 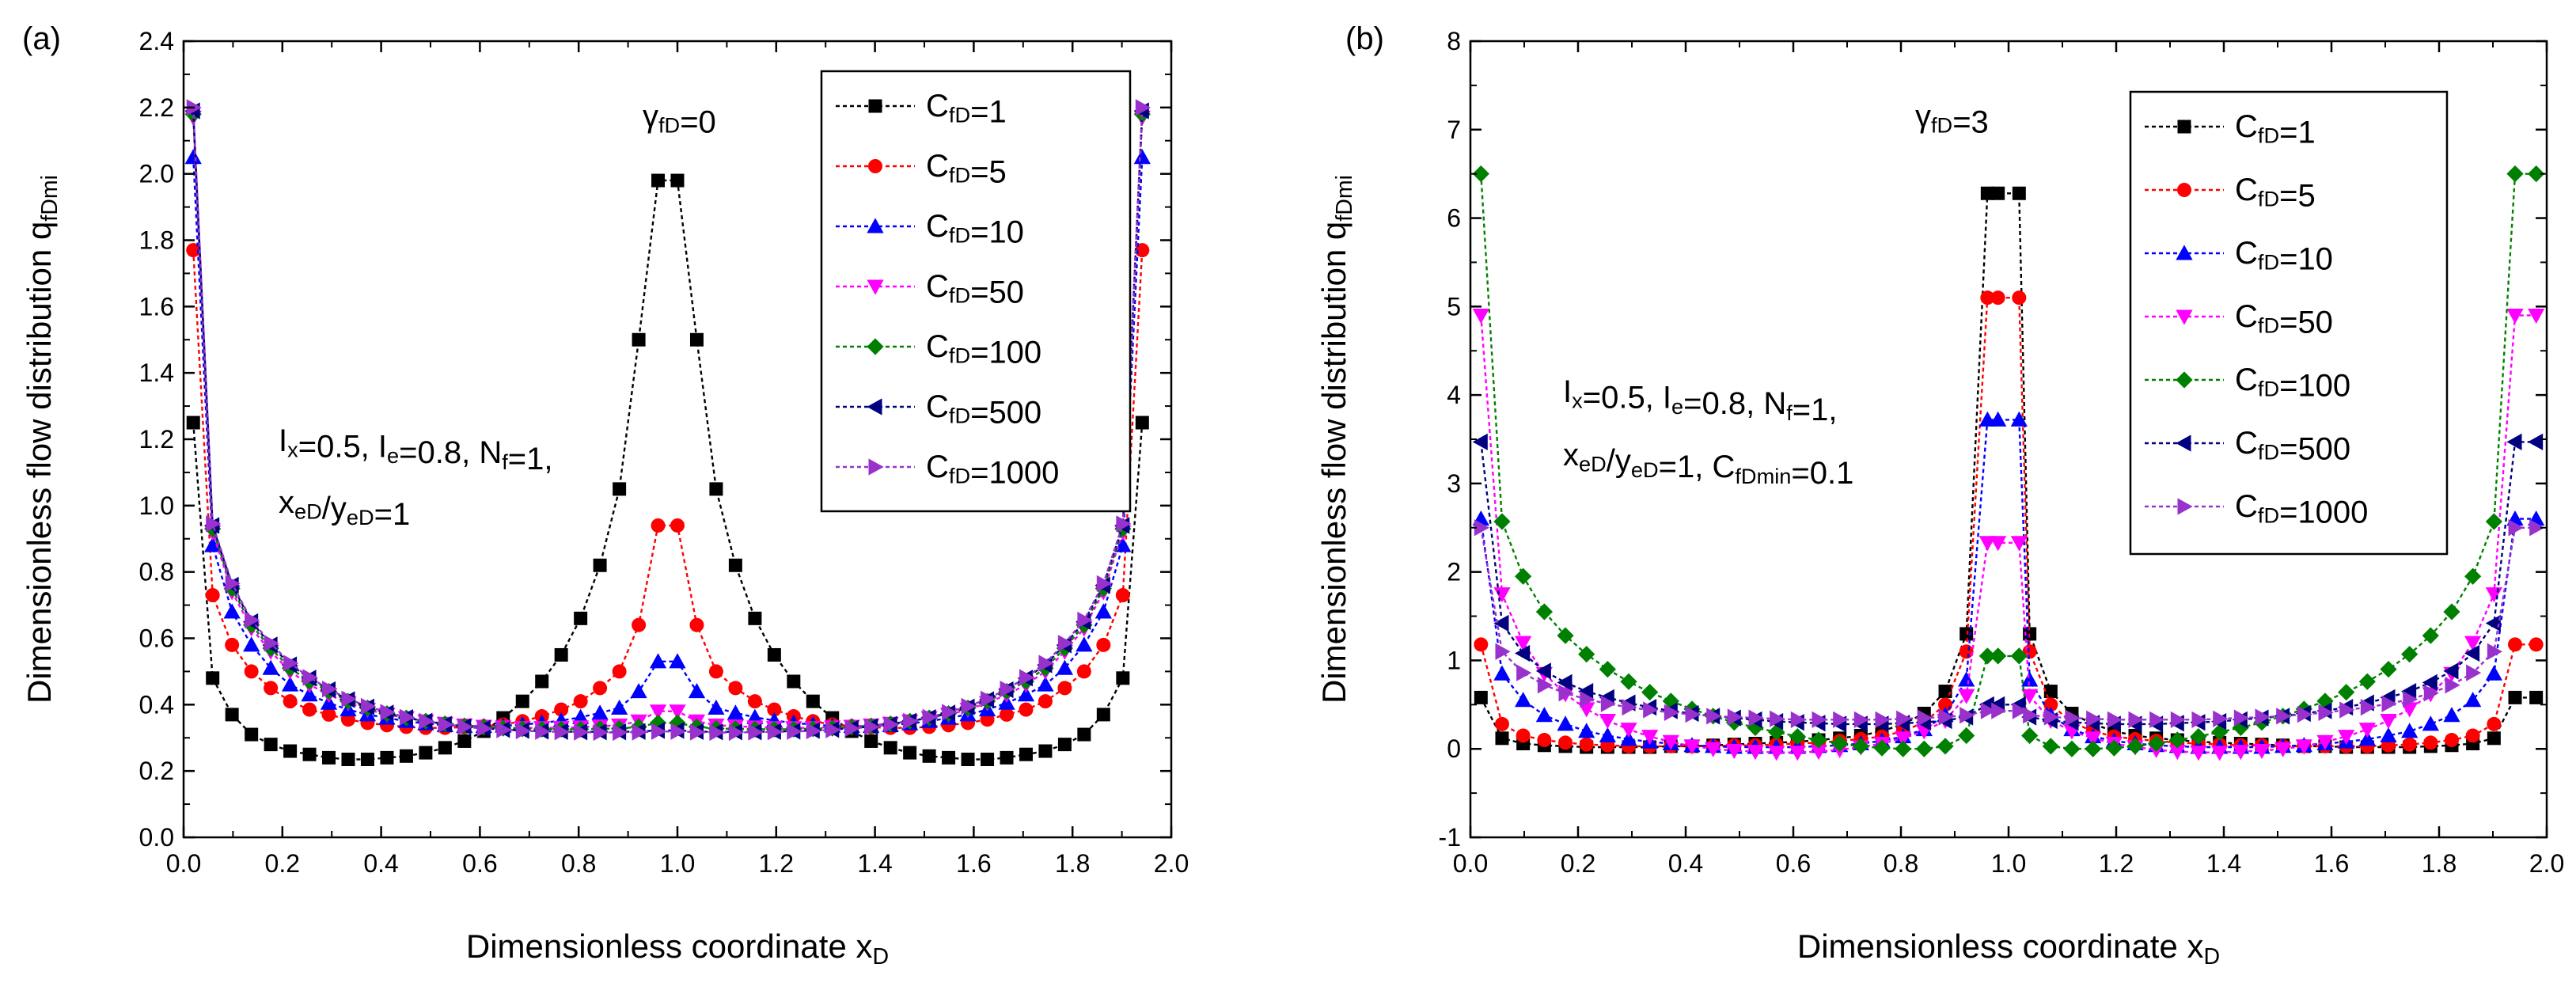 I want to click on x-tick-label: 2.0, so click(x=2546, y=863).